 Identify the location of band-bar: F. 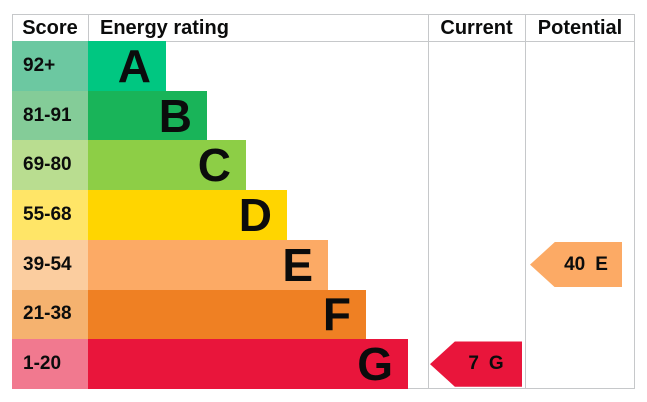
(227, 314).